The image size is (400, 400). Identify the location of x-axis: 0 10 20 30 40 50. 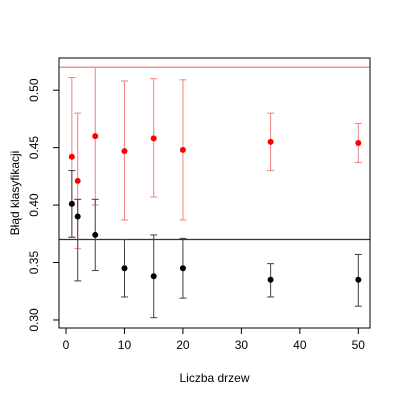
(214, 339).